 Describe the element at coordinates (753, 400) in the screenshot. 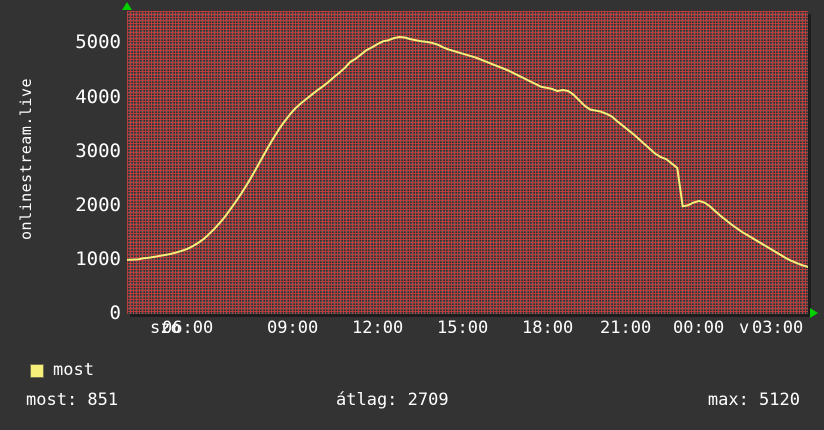

I see `stat-maximum: max: 5120` at that location.